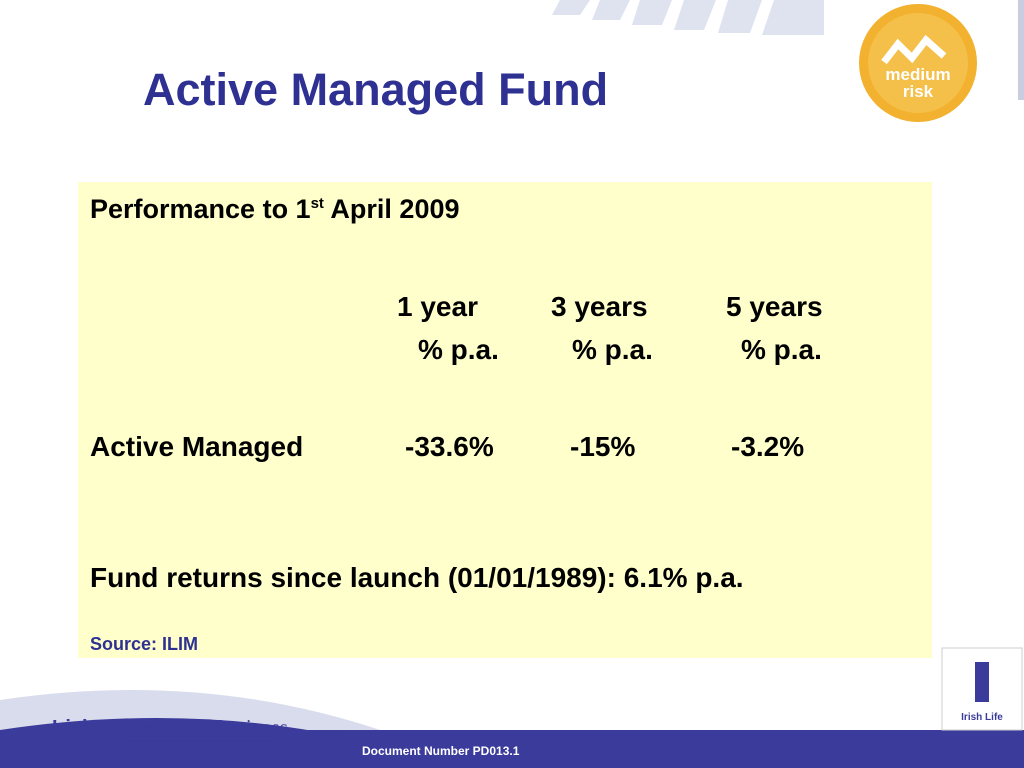  What do you see at coordinates (376, 89) in the screenshot?
I see `title: Active Managed Fund` at bounding box center [376, 89].